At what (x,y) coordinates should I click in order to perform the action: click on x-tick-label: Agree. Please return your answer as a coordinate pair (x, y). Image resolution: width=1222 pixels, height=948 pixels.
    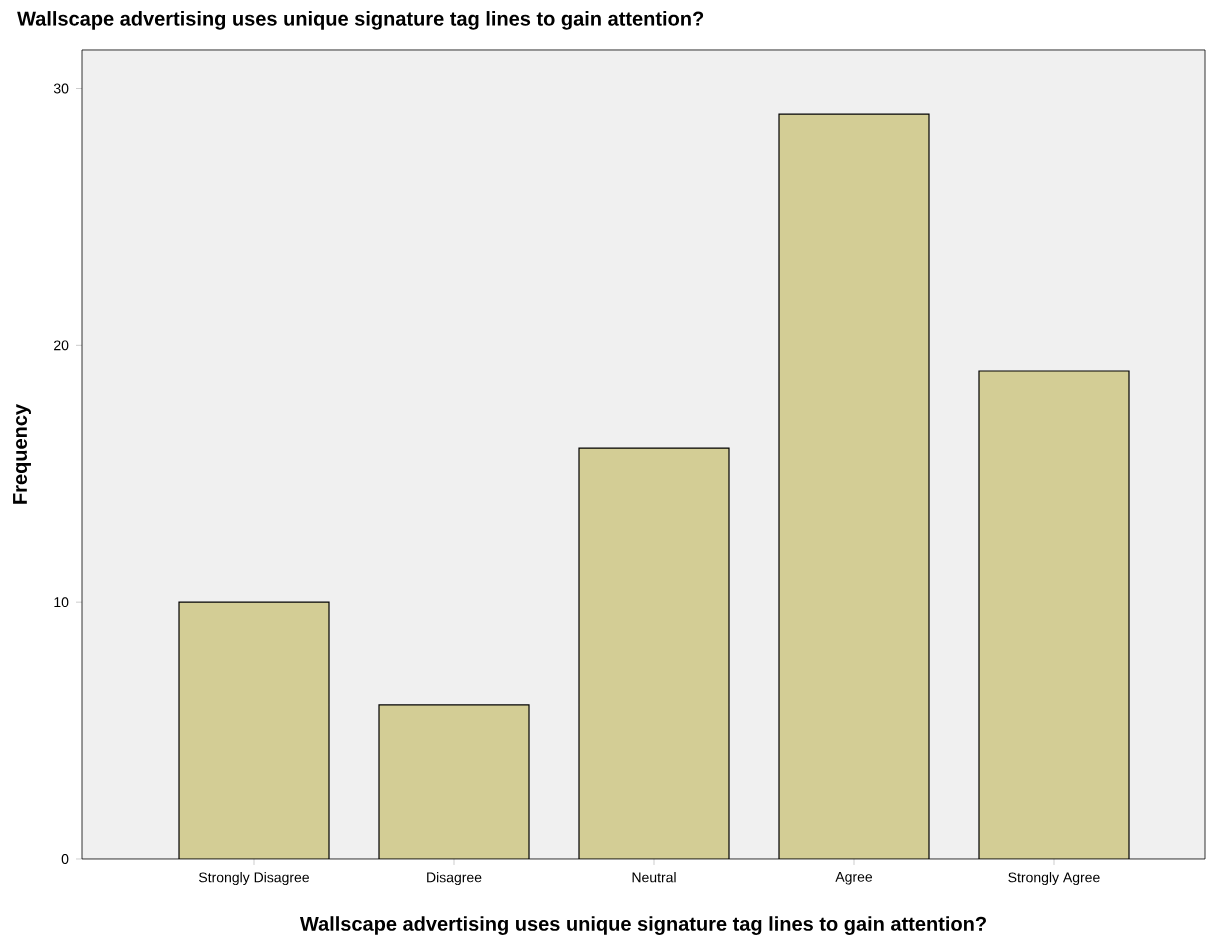
    Looking at the image, I should click on (854, 878).